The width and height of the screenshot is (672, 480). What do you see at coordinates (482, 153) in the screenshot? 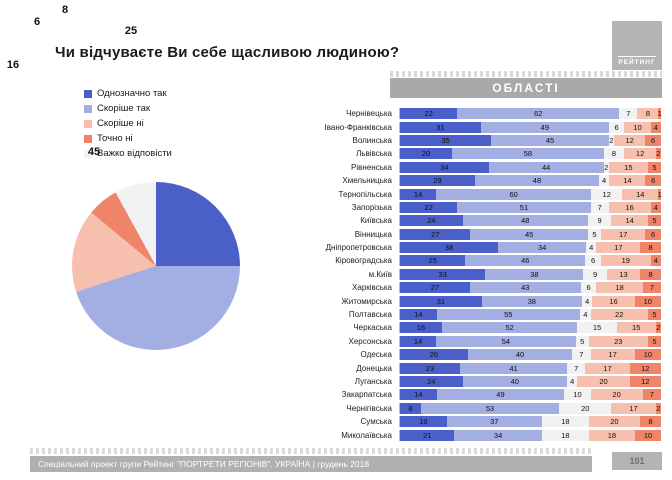
I see `region-row: Львівська 20 58 8 12 2` at bounding box center [482, 153].